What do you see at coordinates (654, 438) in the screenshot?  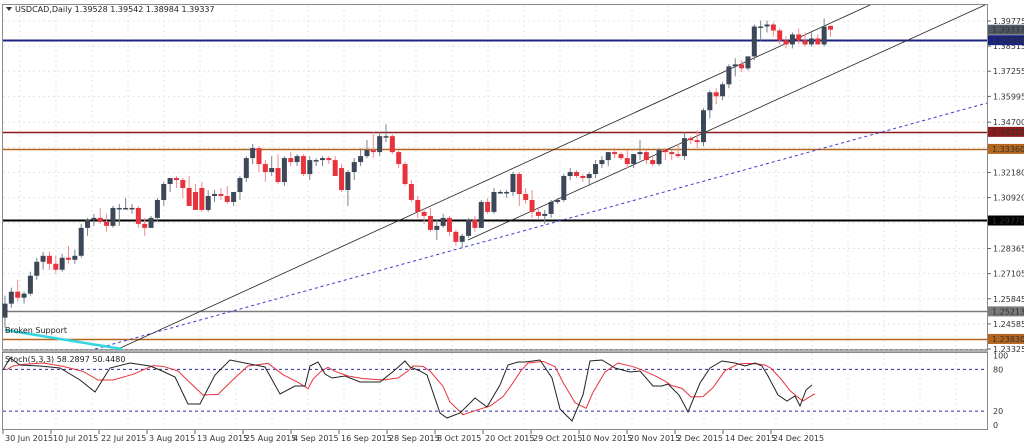 I see `svg-text: 20 Nov 2015` at bounding box center [654, 438].